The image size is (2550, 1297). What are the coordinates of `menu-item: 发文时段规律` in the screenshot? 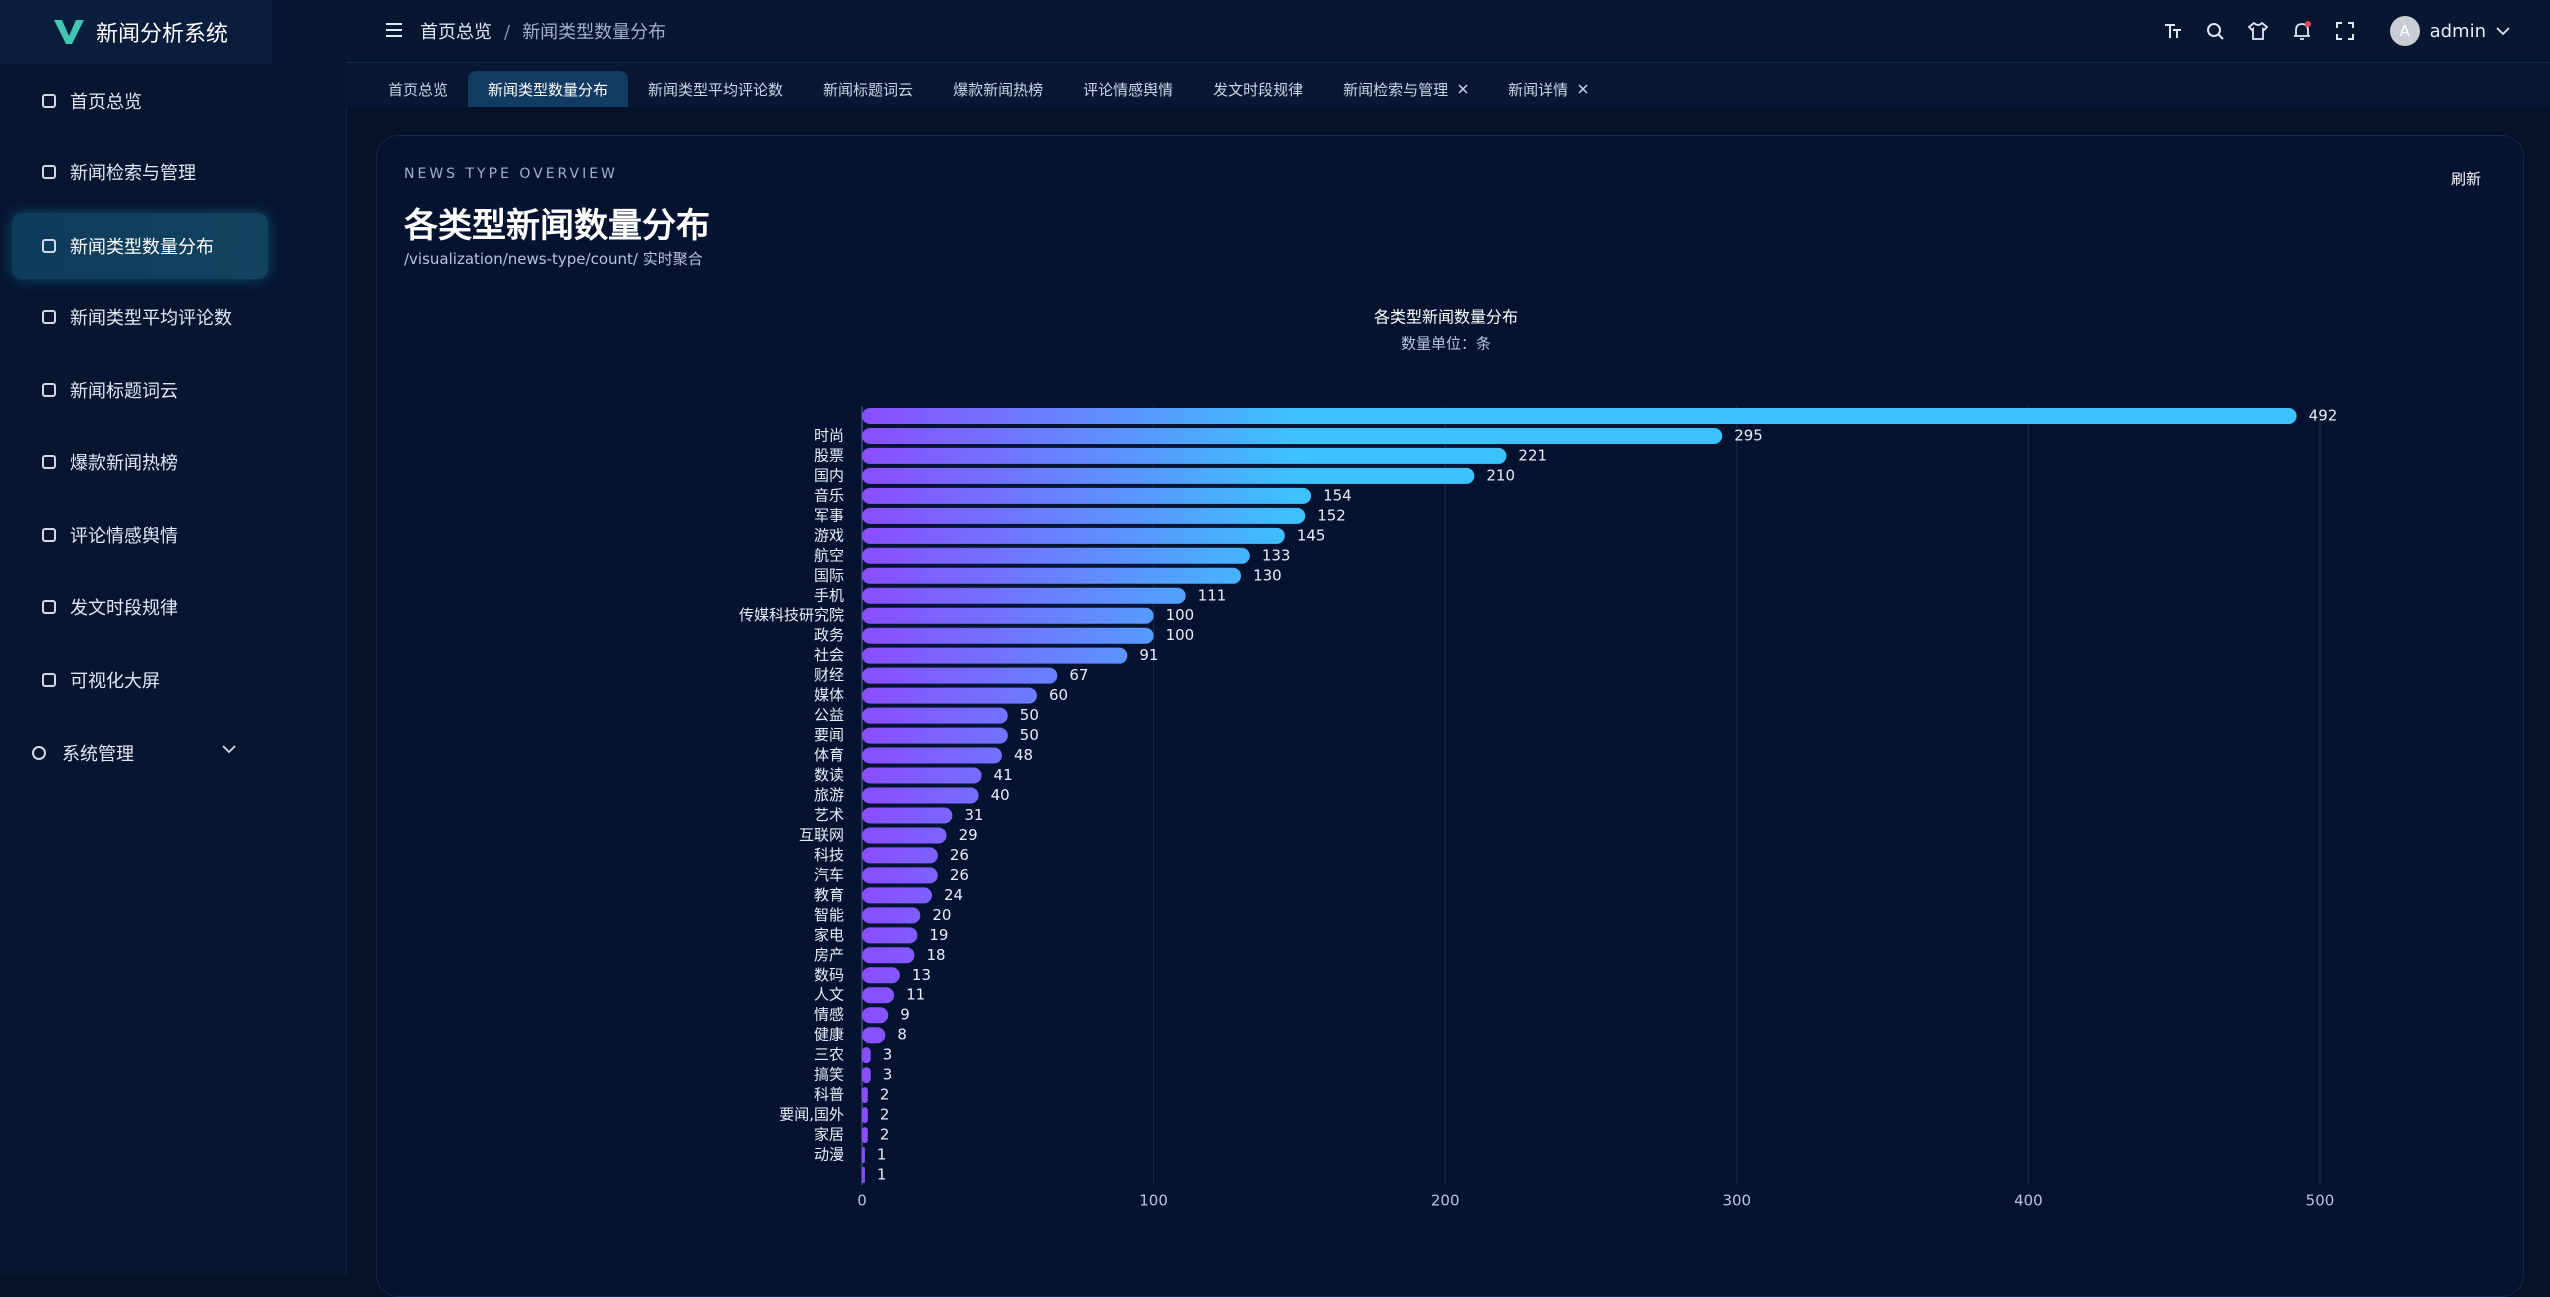 It's located at (140, 607).